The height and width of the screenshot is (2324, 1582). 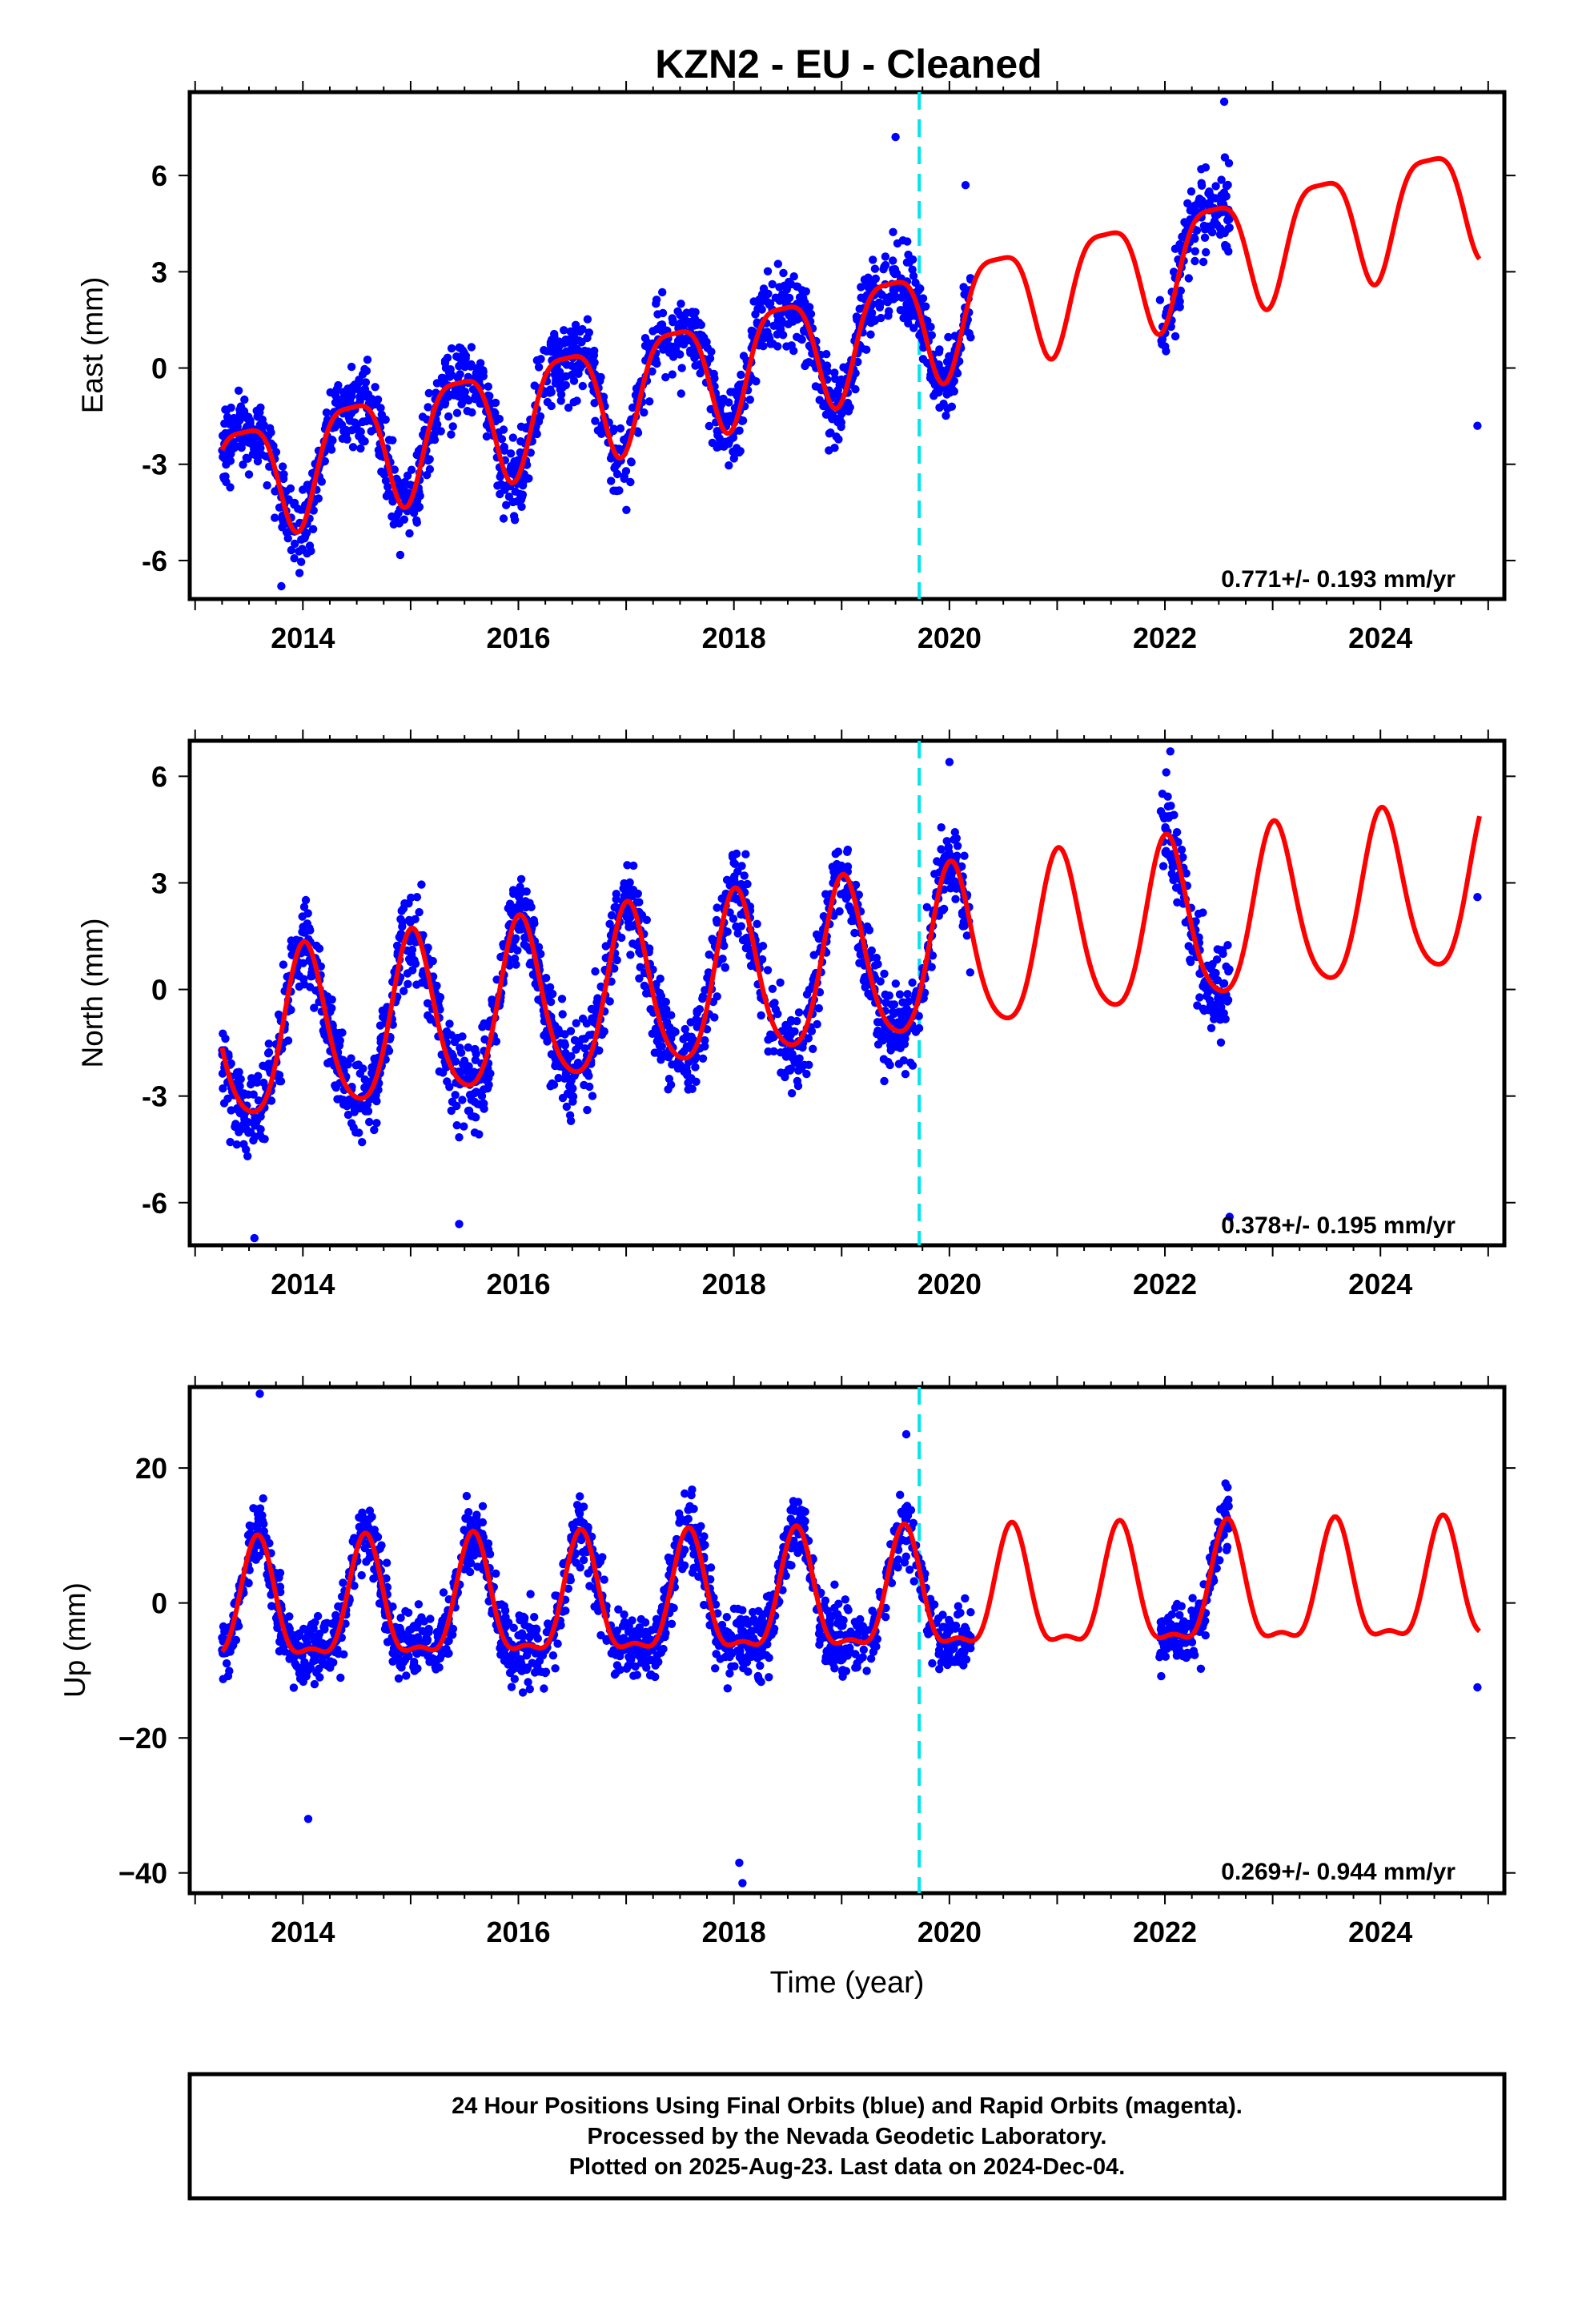 I want to click on y-tick-label: 6, so click(x=159, y=175).